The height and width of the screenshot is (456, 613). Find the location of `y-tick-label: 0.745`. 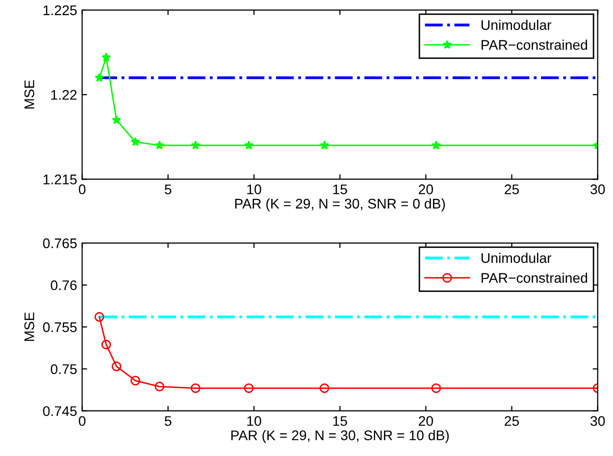

y-tick-label: 0.745 is located at coordinates (60, 411).